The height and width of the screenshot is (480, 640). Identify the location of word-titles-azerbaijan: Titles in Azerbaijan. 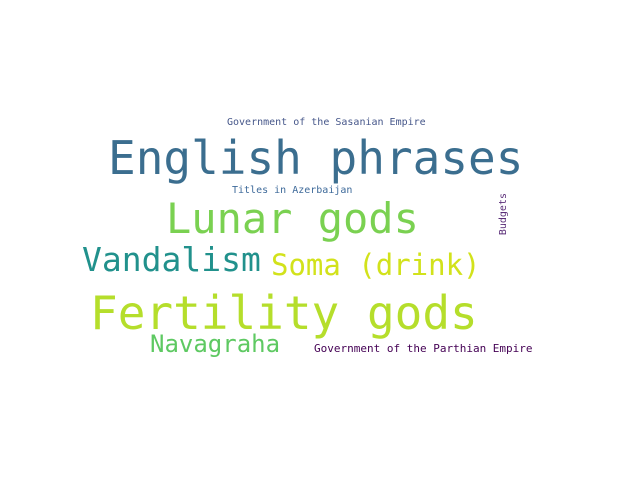
(292, 190).